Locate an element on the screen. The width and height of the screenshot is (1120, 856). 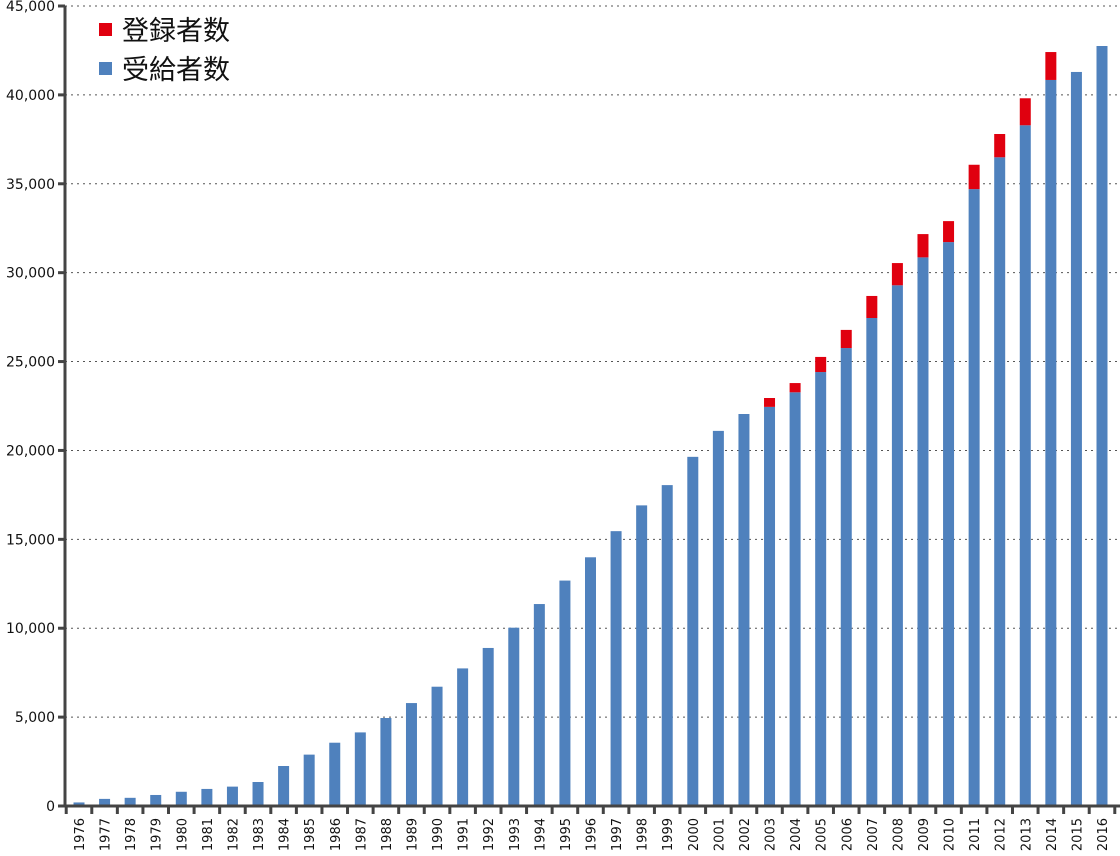
x-tick-label: 1986 is located at coordinates (336, 834).